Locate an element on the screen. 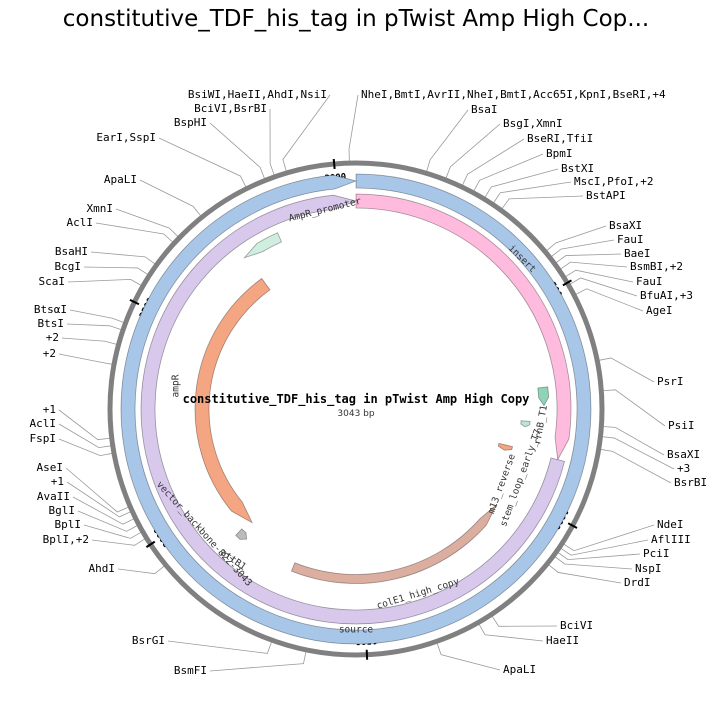 The image size is (713, 713). site-label: BseRI,TfiI is located at coordinates (560, 138).